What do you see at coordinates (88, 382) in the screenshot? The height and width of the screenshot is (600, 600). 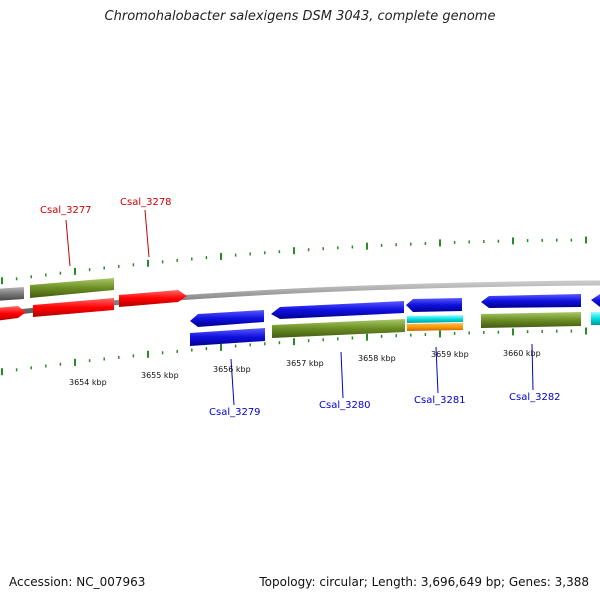 I see `tick-label-3654: 3654 kbp` at bounding box center [88, 382].